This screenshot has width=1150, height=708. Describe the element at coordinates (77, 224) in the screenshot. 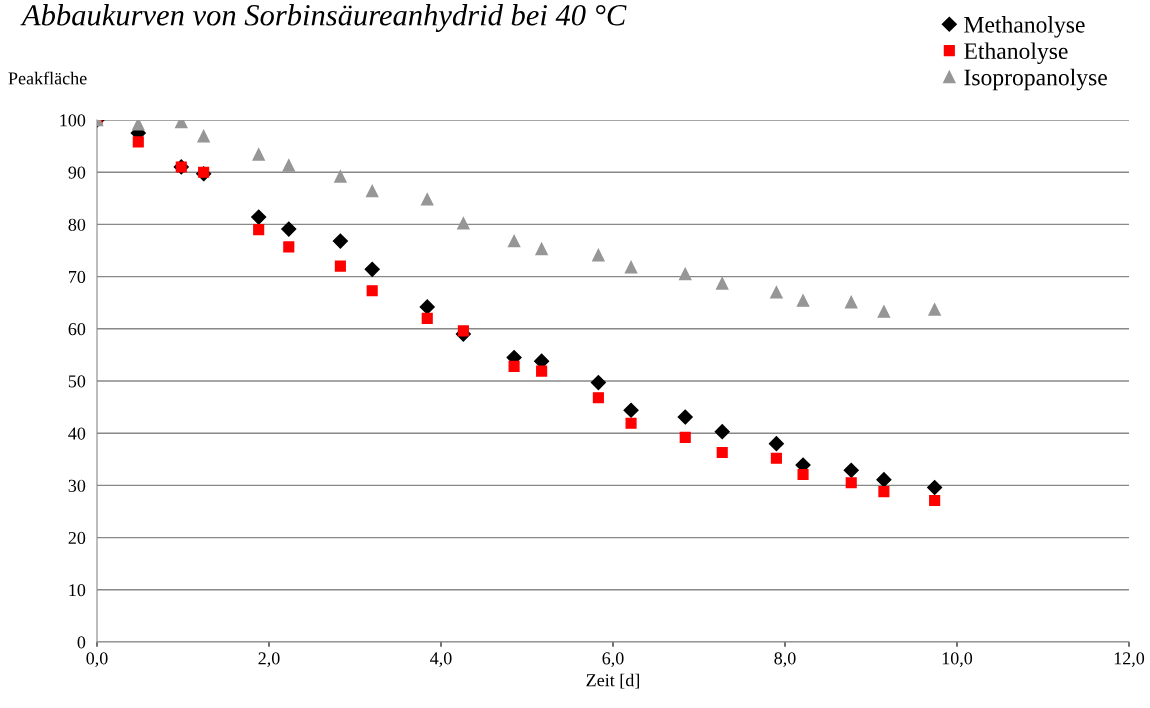

I see `y-tick-label: 80` at that location.